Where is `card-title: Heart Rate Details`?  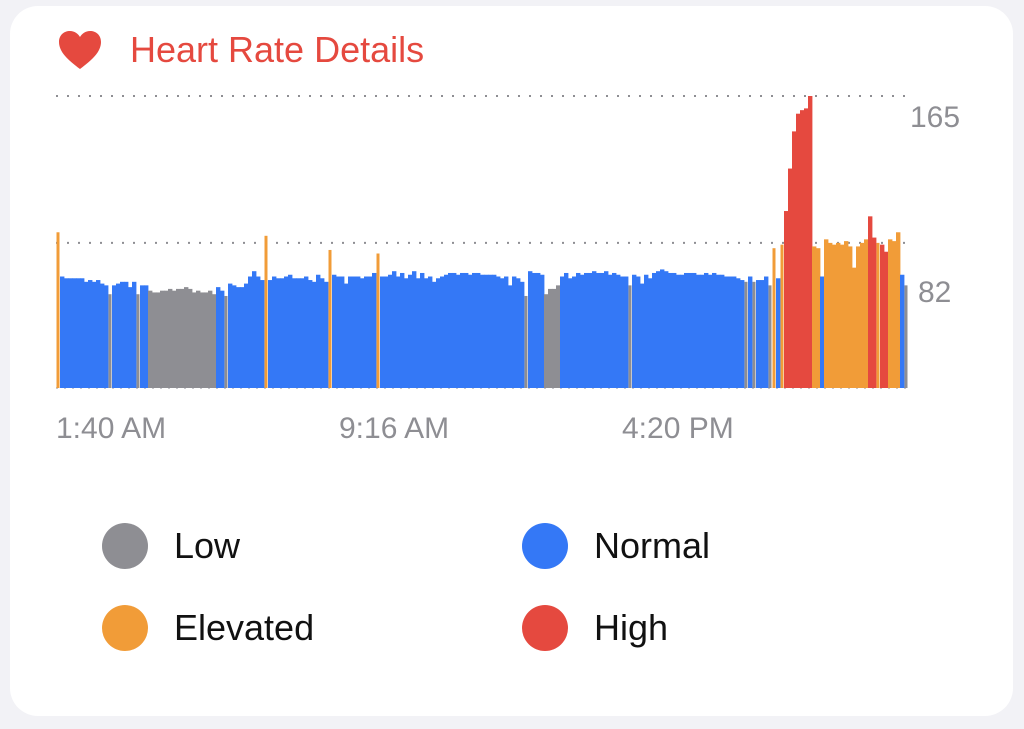
card-title: Heart Rate Details is located at coordinates (277, 49).